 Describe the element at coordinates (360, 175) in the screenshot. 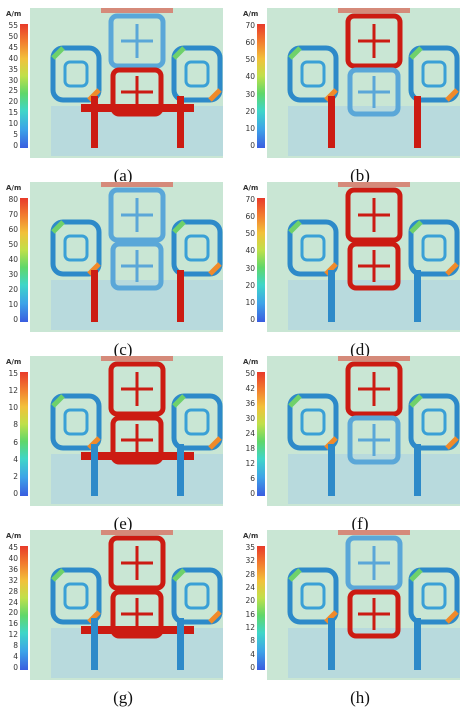

I see `panel-caption: (b)` at that location.